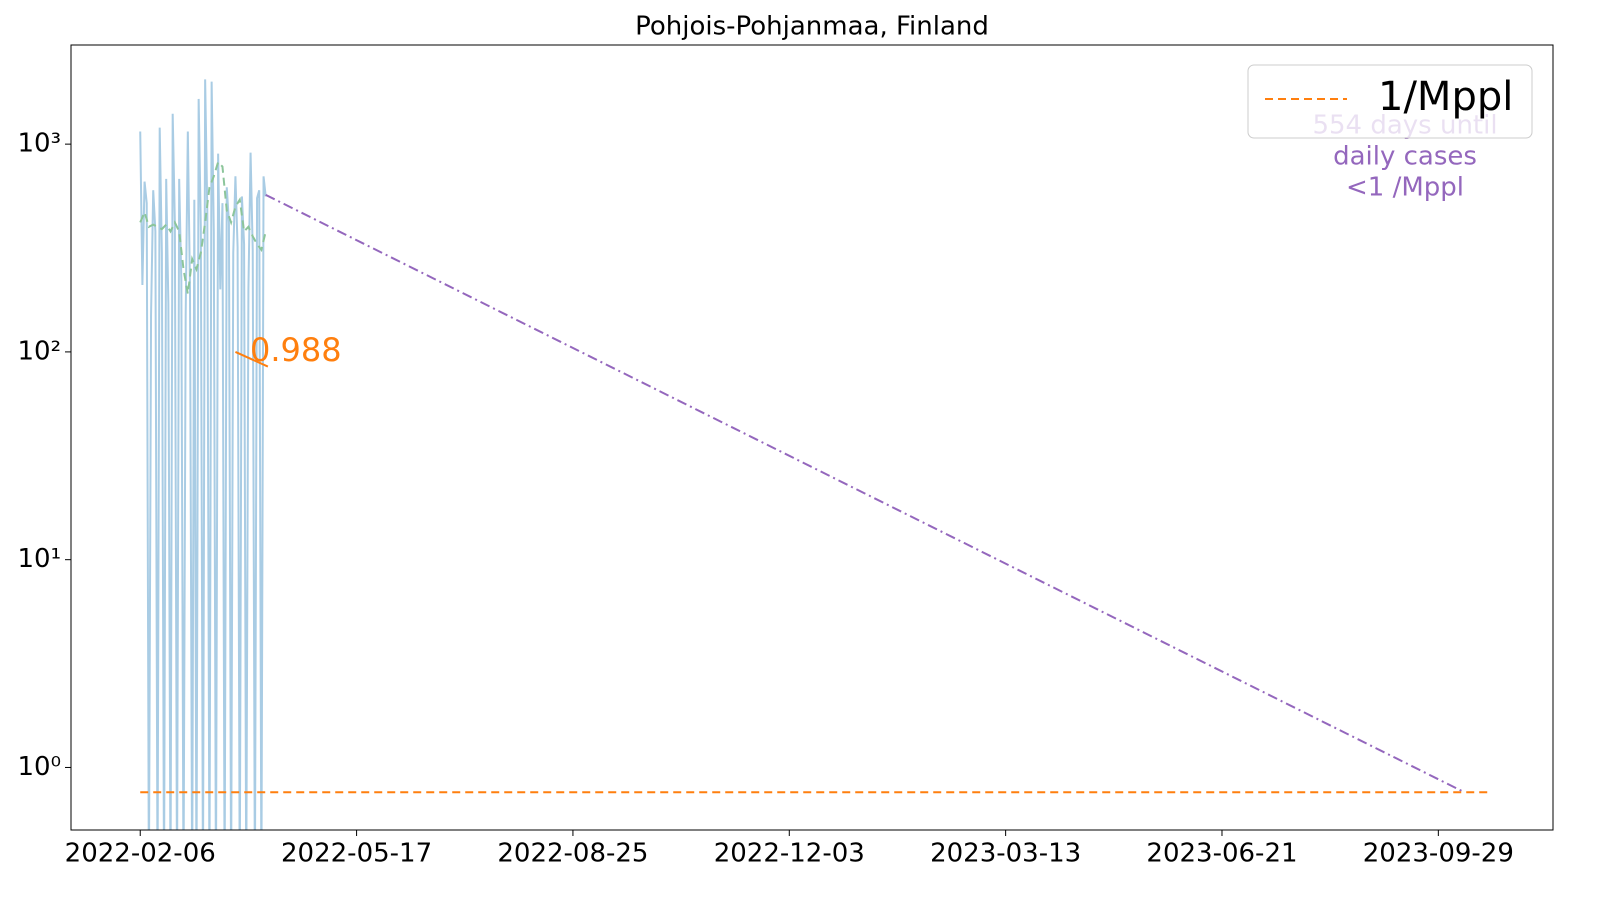  Describe the element at coordinates (1445, 97) in the screenshot. I see `legend-label: 1/Mppl` at that location.